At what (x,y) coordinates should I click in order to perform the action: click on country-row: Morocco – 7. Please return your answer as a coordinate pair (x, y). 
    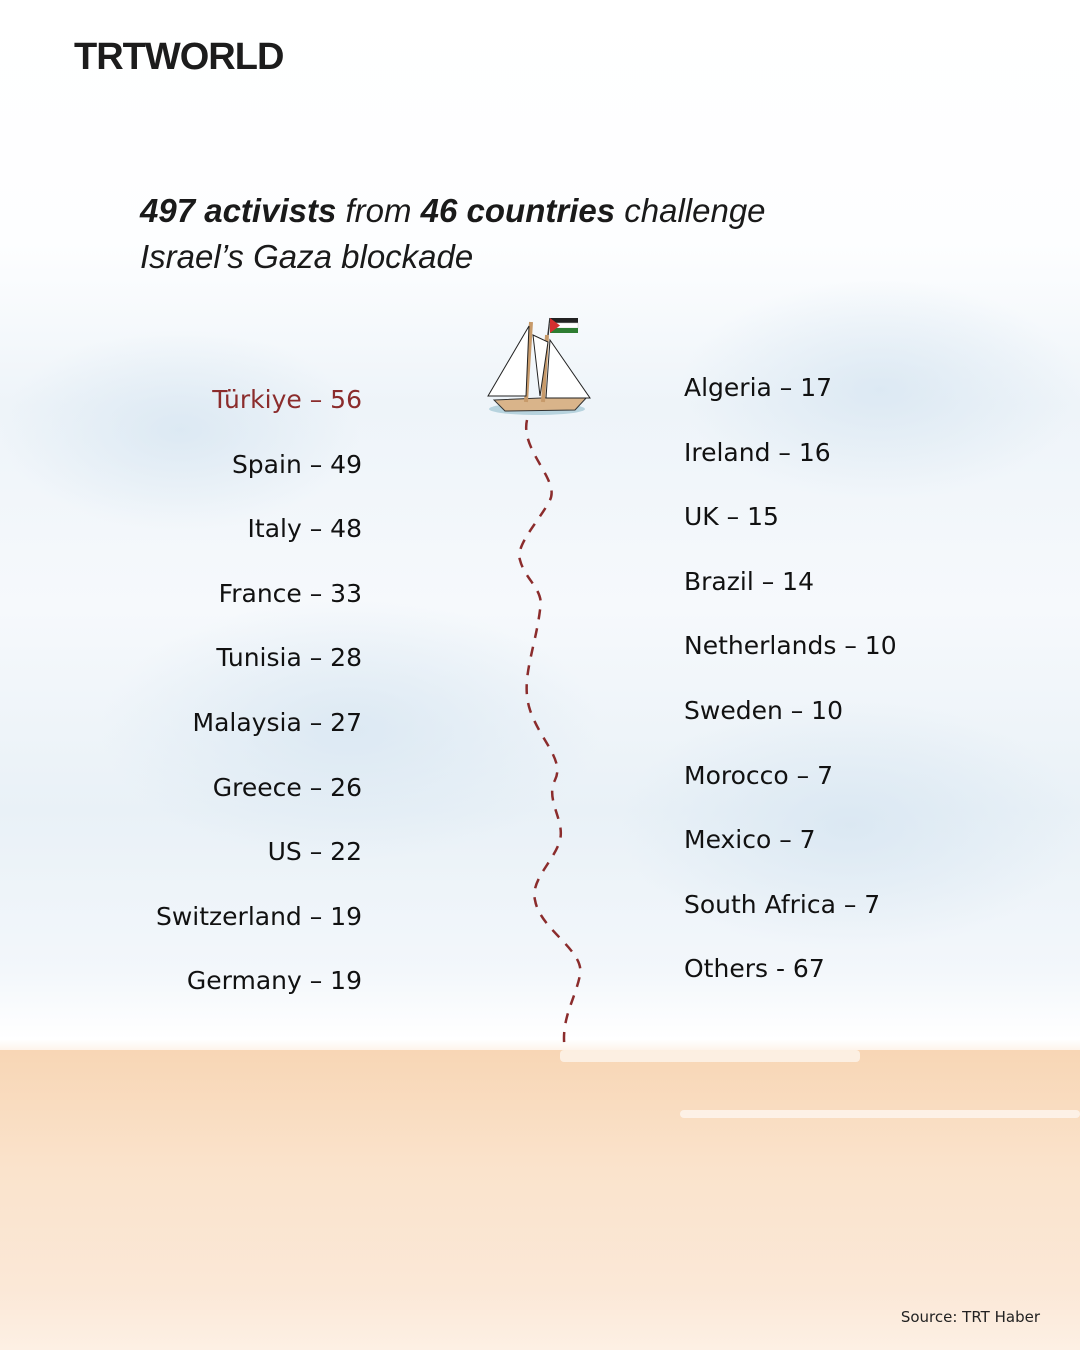
    Looking at the image, I should click on (758, 775).